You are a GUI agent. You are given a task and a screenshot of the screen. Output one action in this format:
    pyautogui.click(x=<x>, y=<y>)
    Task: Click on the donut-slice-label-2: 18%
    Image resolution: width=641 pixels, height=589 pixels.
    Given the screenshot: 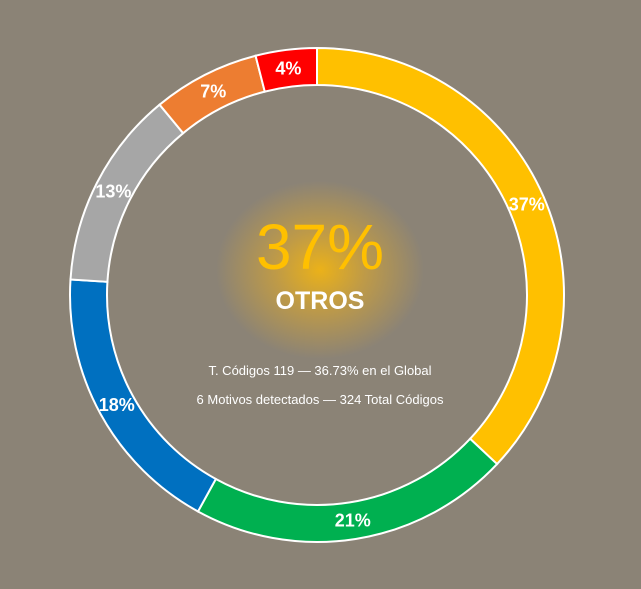 What is the action you would take?
    pyautogui.click(x=117, y=405)
    